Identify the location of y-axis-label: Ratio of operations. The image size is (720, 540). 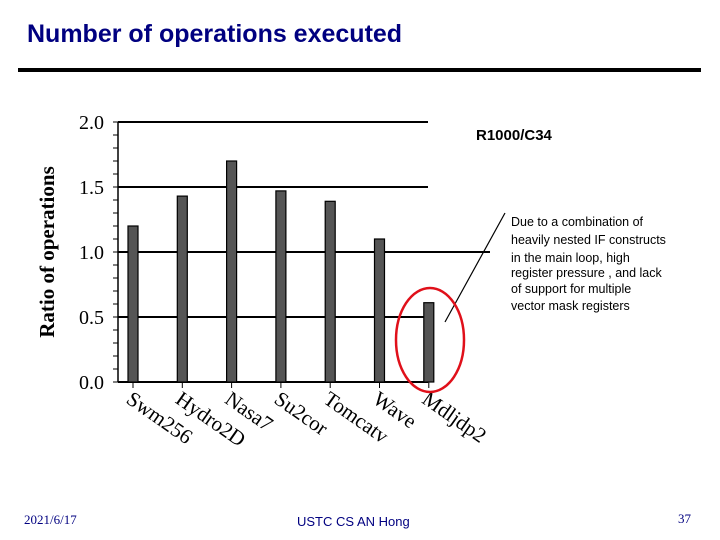
(47, 252).